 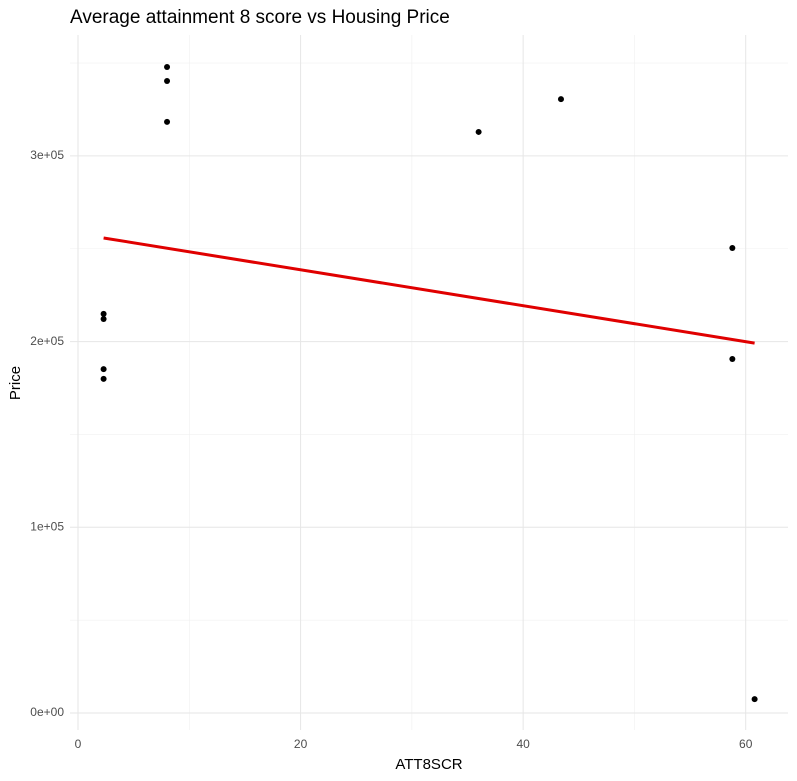 What do you see at coordinates (47, 526) in the screenshot?
I see `y-tick-label: 1e+05` at bounding box center [47, 526].